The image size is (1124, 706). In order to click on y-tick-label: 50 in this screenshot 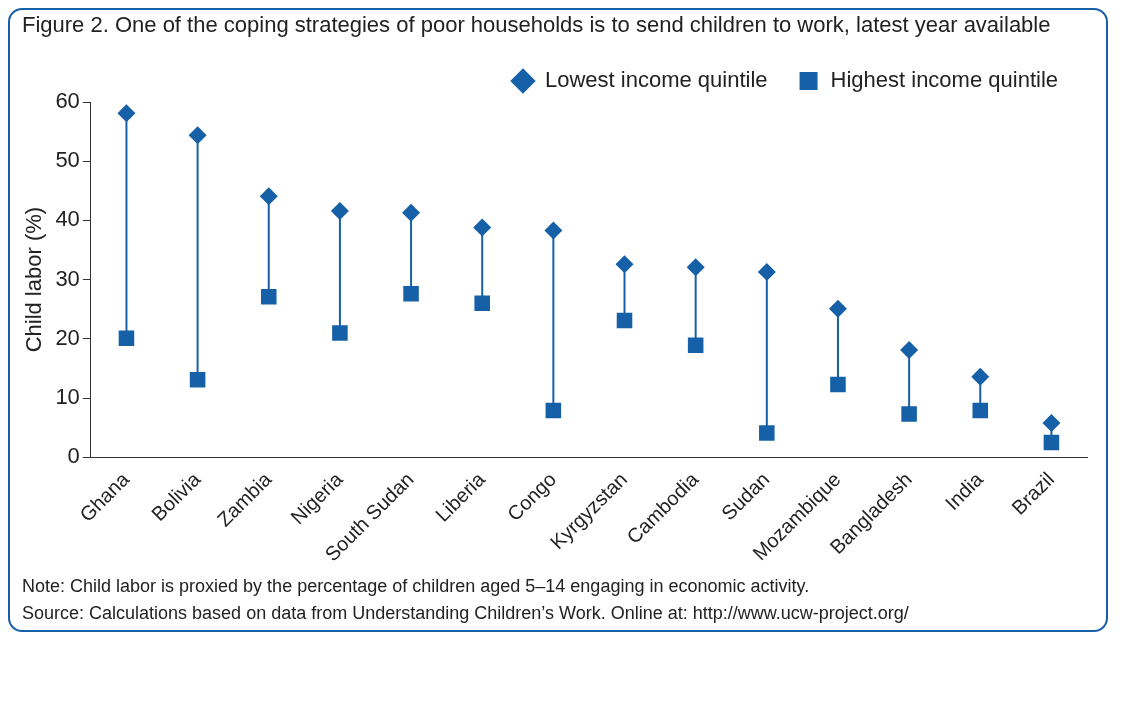, I will do `click(67, 160)`.